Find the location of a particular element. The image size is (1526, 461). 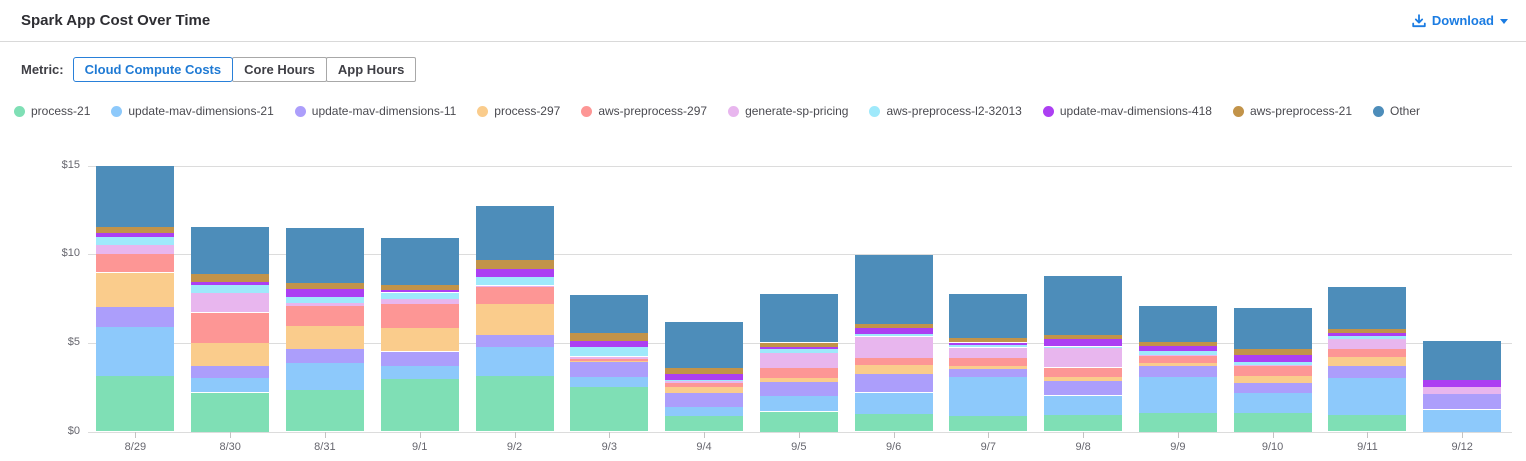

bar-segment-9-10-other is located at coordinates (1272, 328).